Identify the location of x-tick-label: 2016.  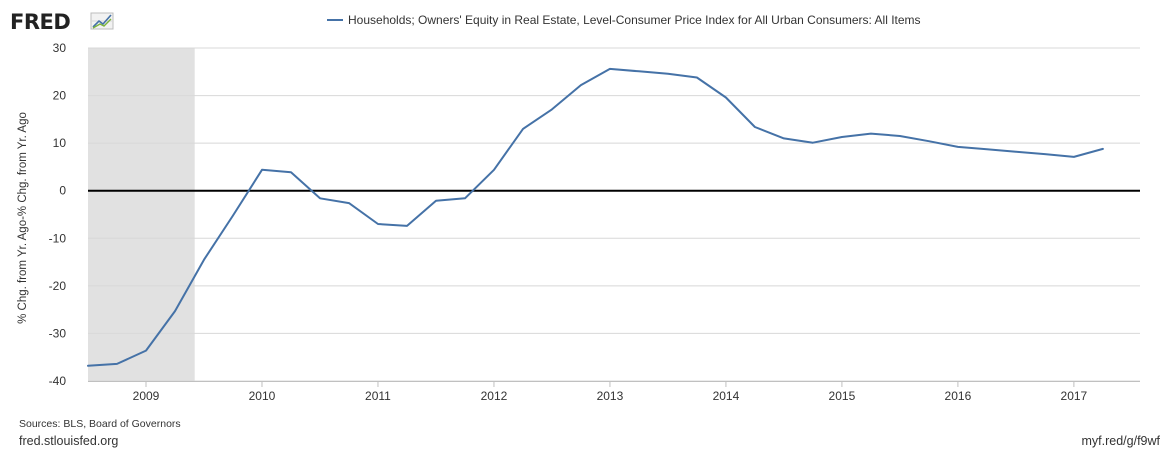
(958, 396).